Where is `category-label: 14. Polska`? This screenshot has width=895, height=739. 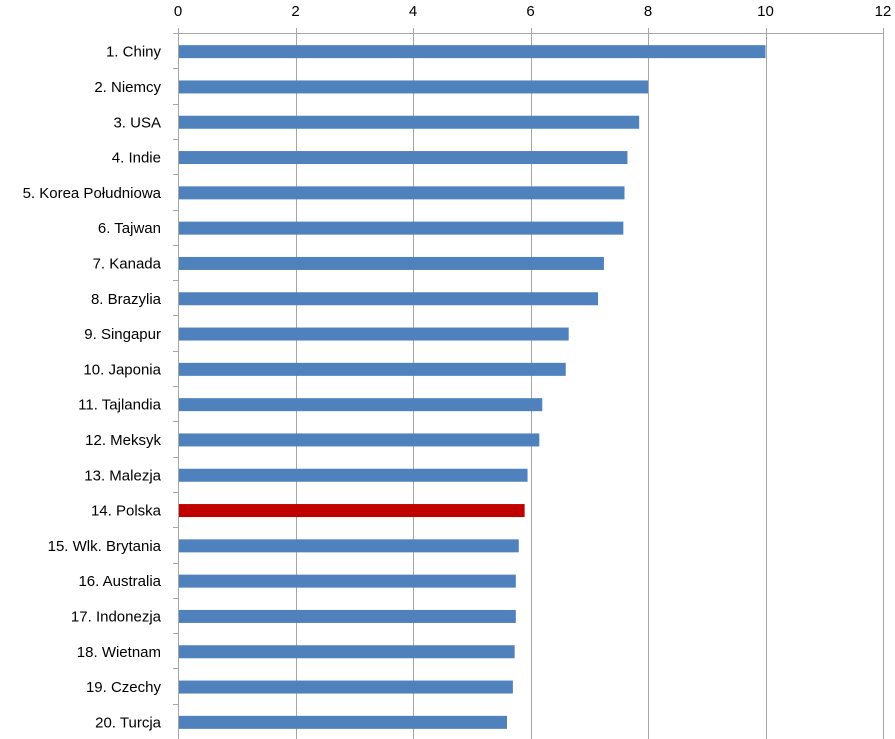 category-label: 14. Polska is located at coordinates (126, 511).